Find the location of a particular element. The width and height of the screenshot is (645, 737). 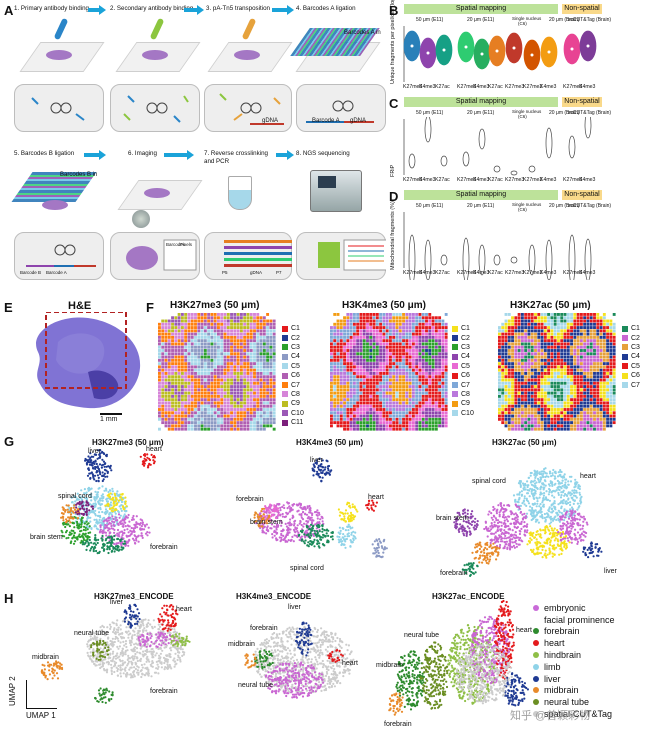

cluster-legend-item: C11 is located at coordinates (293, 422).